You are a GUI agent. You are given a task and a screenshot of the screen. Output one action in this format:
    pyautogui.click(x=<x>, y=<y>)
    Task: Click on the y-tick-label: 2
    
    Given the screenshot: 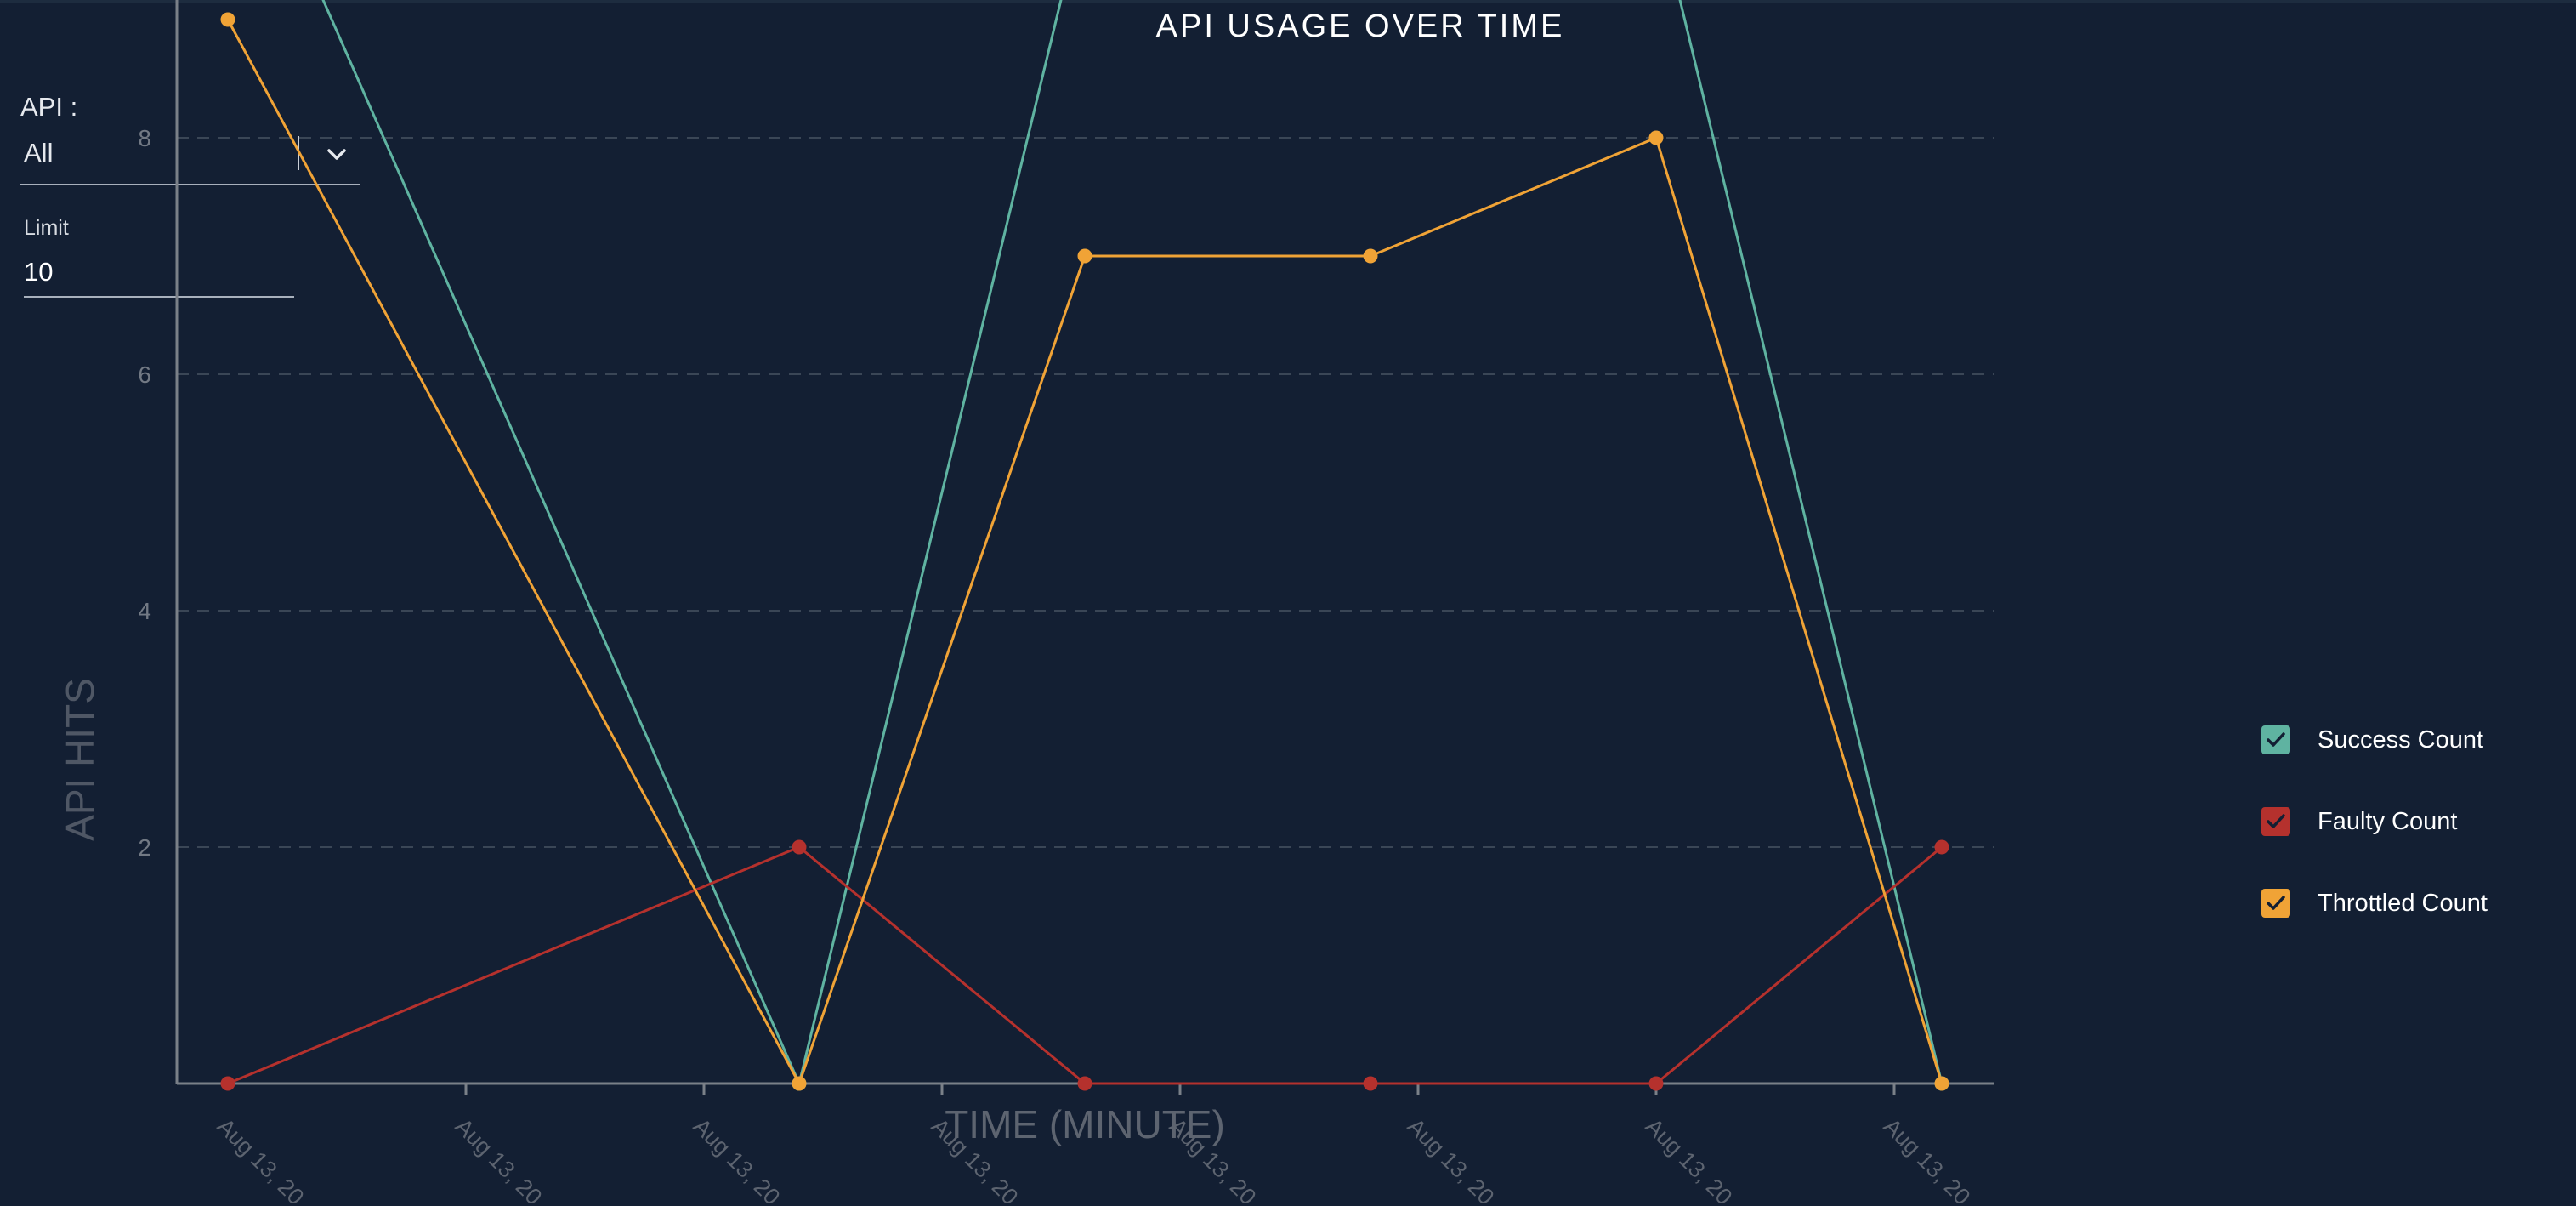 What is the action you would take?
    pyautogui.click(x=144, y=848)
    